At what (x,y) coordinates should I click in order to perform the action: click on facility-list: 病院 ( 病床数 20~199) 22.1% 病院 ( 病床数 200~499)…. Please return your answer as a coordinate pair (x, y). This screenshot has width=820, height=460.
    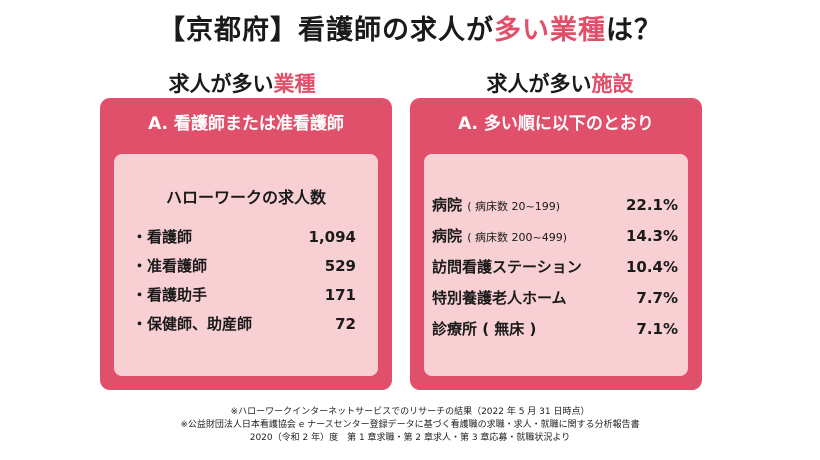
    Looking at the image, I should click on (555, 271).